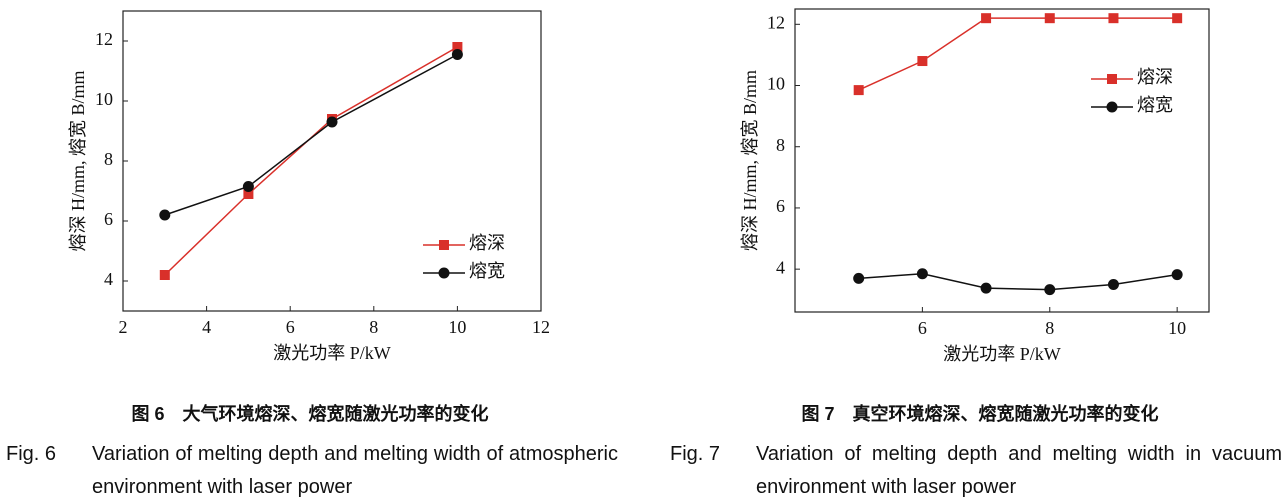  I want to click on caption-text: 真空环境熔深、熔宽随激光功率的变化, so click(1005, 414).